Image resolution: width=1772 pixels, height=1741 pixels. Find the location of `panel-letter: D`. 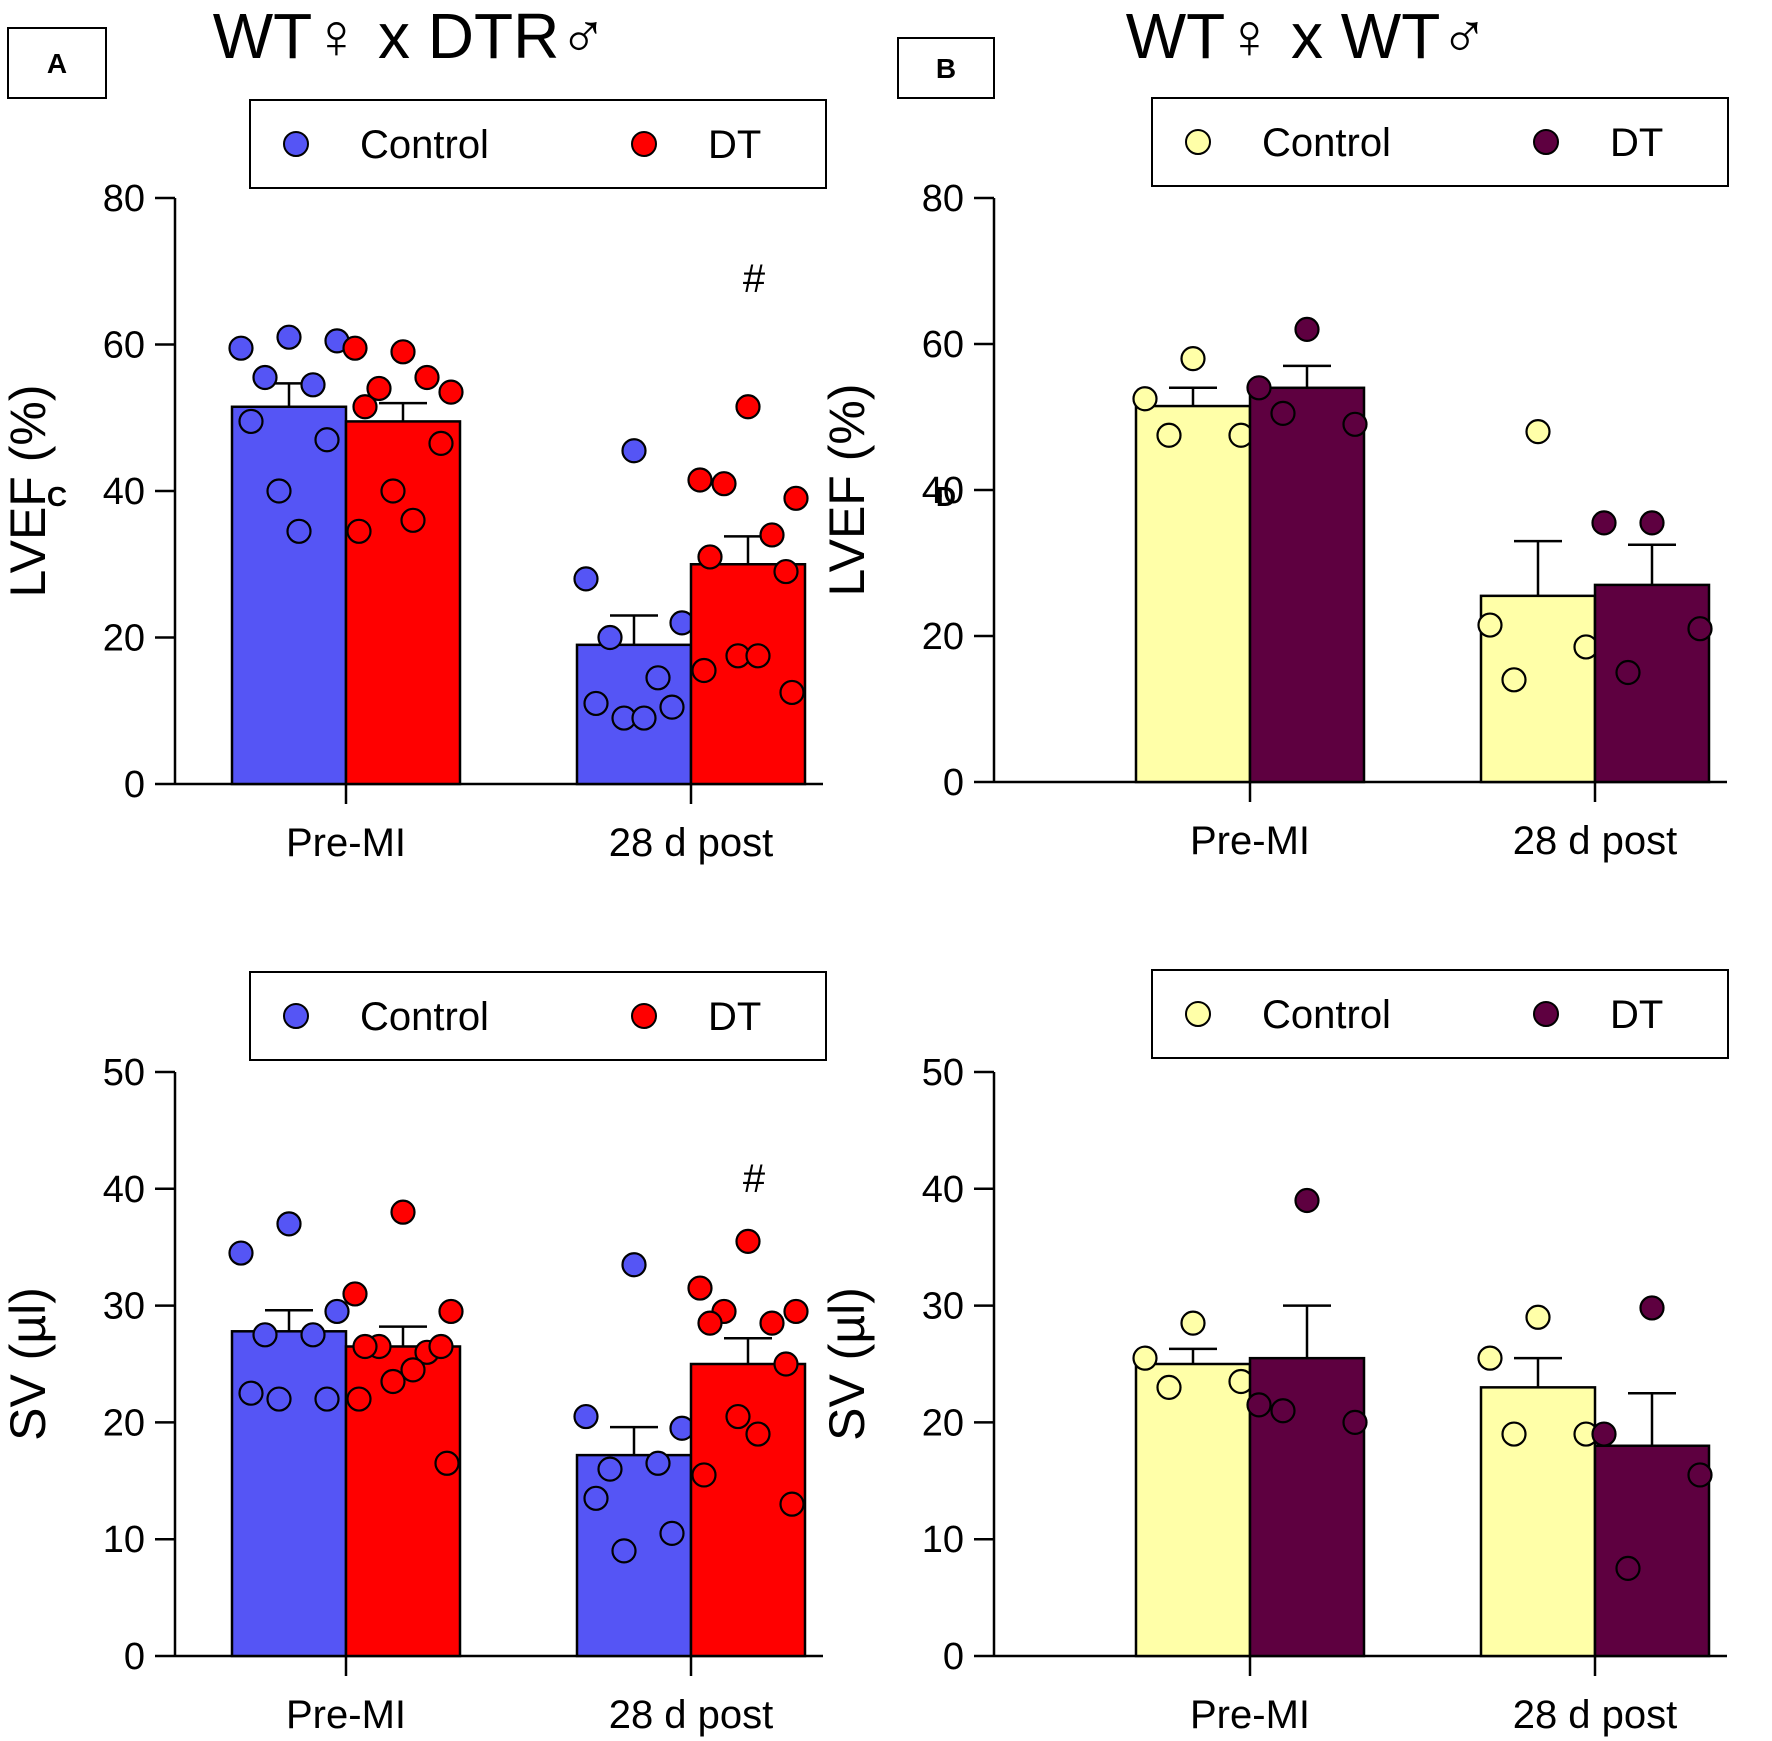

panel-letter: D is located at coordinates (946, 496).